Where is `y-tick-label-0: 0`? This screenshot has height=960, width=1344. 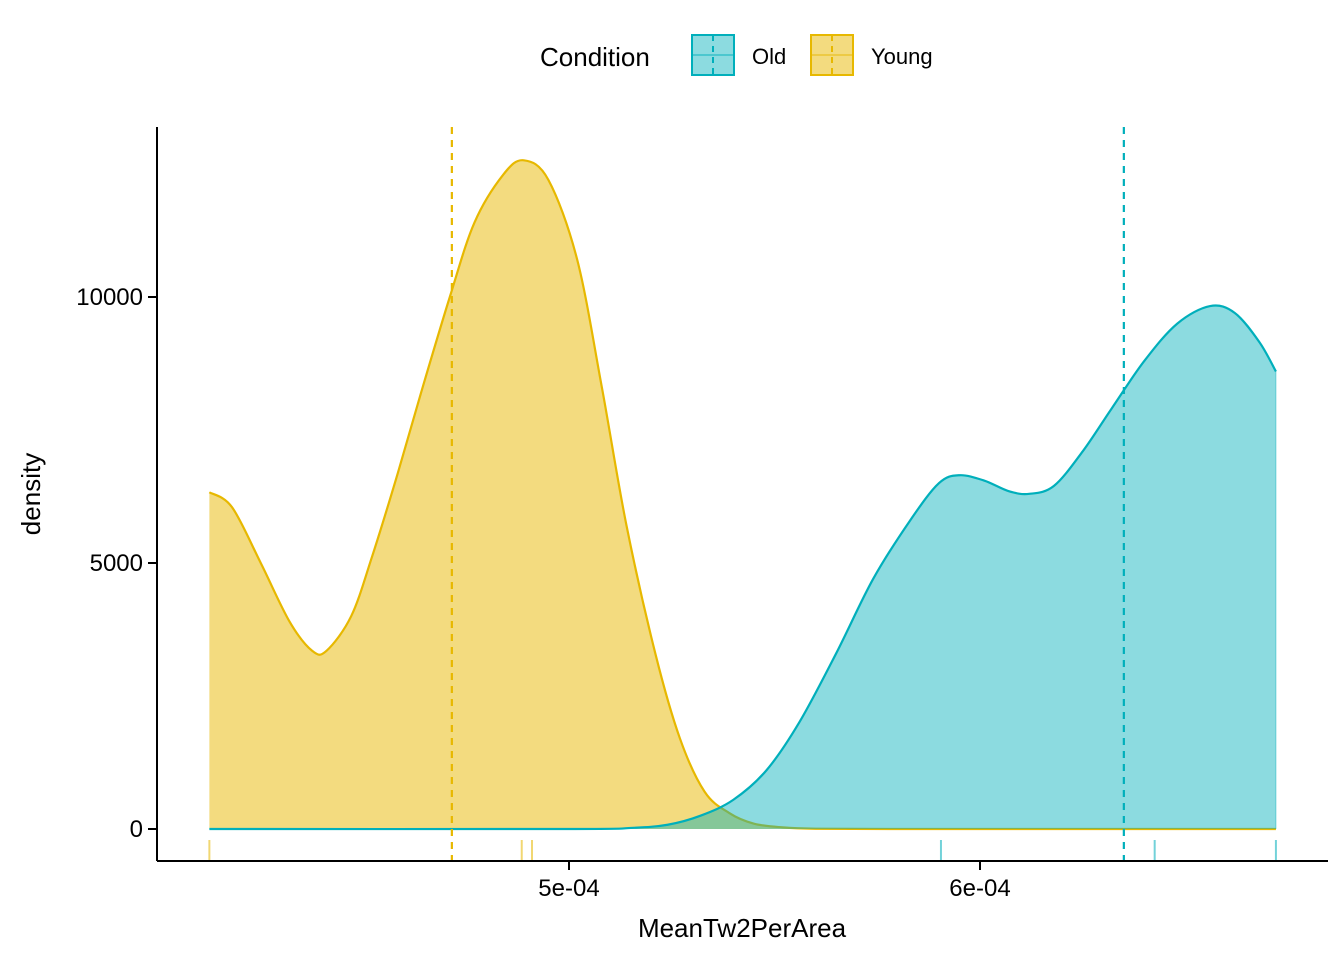 y-tick-label-0: 0 is located at coordinates (136, 829).